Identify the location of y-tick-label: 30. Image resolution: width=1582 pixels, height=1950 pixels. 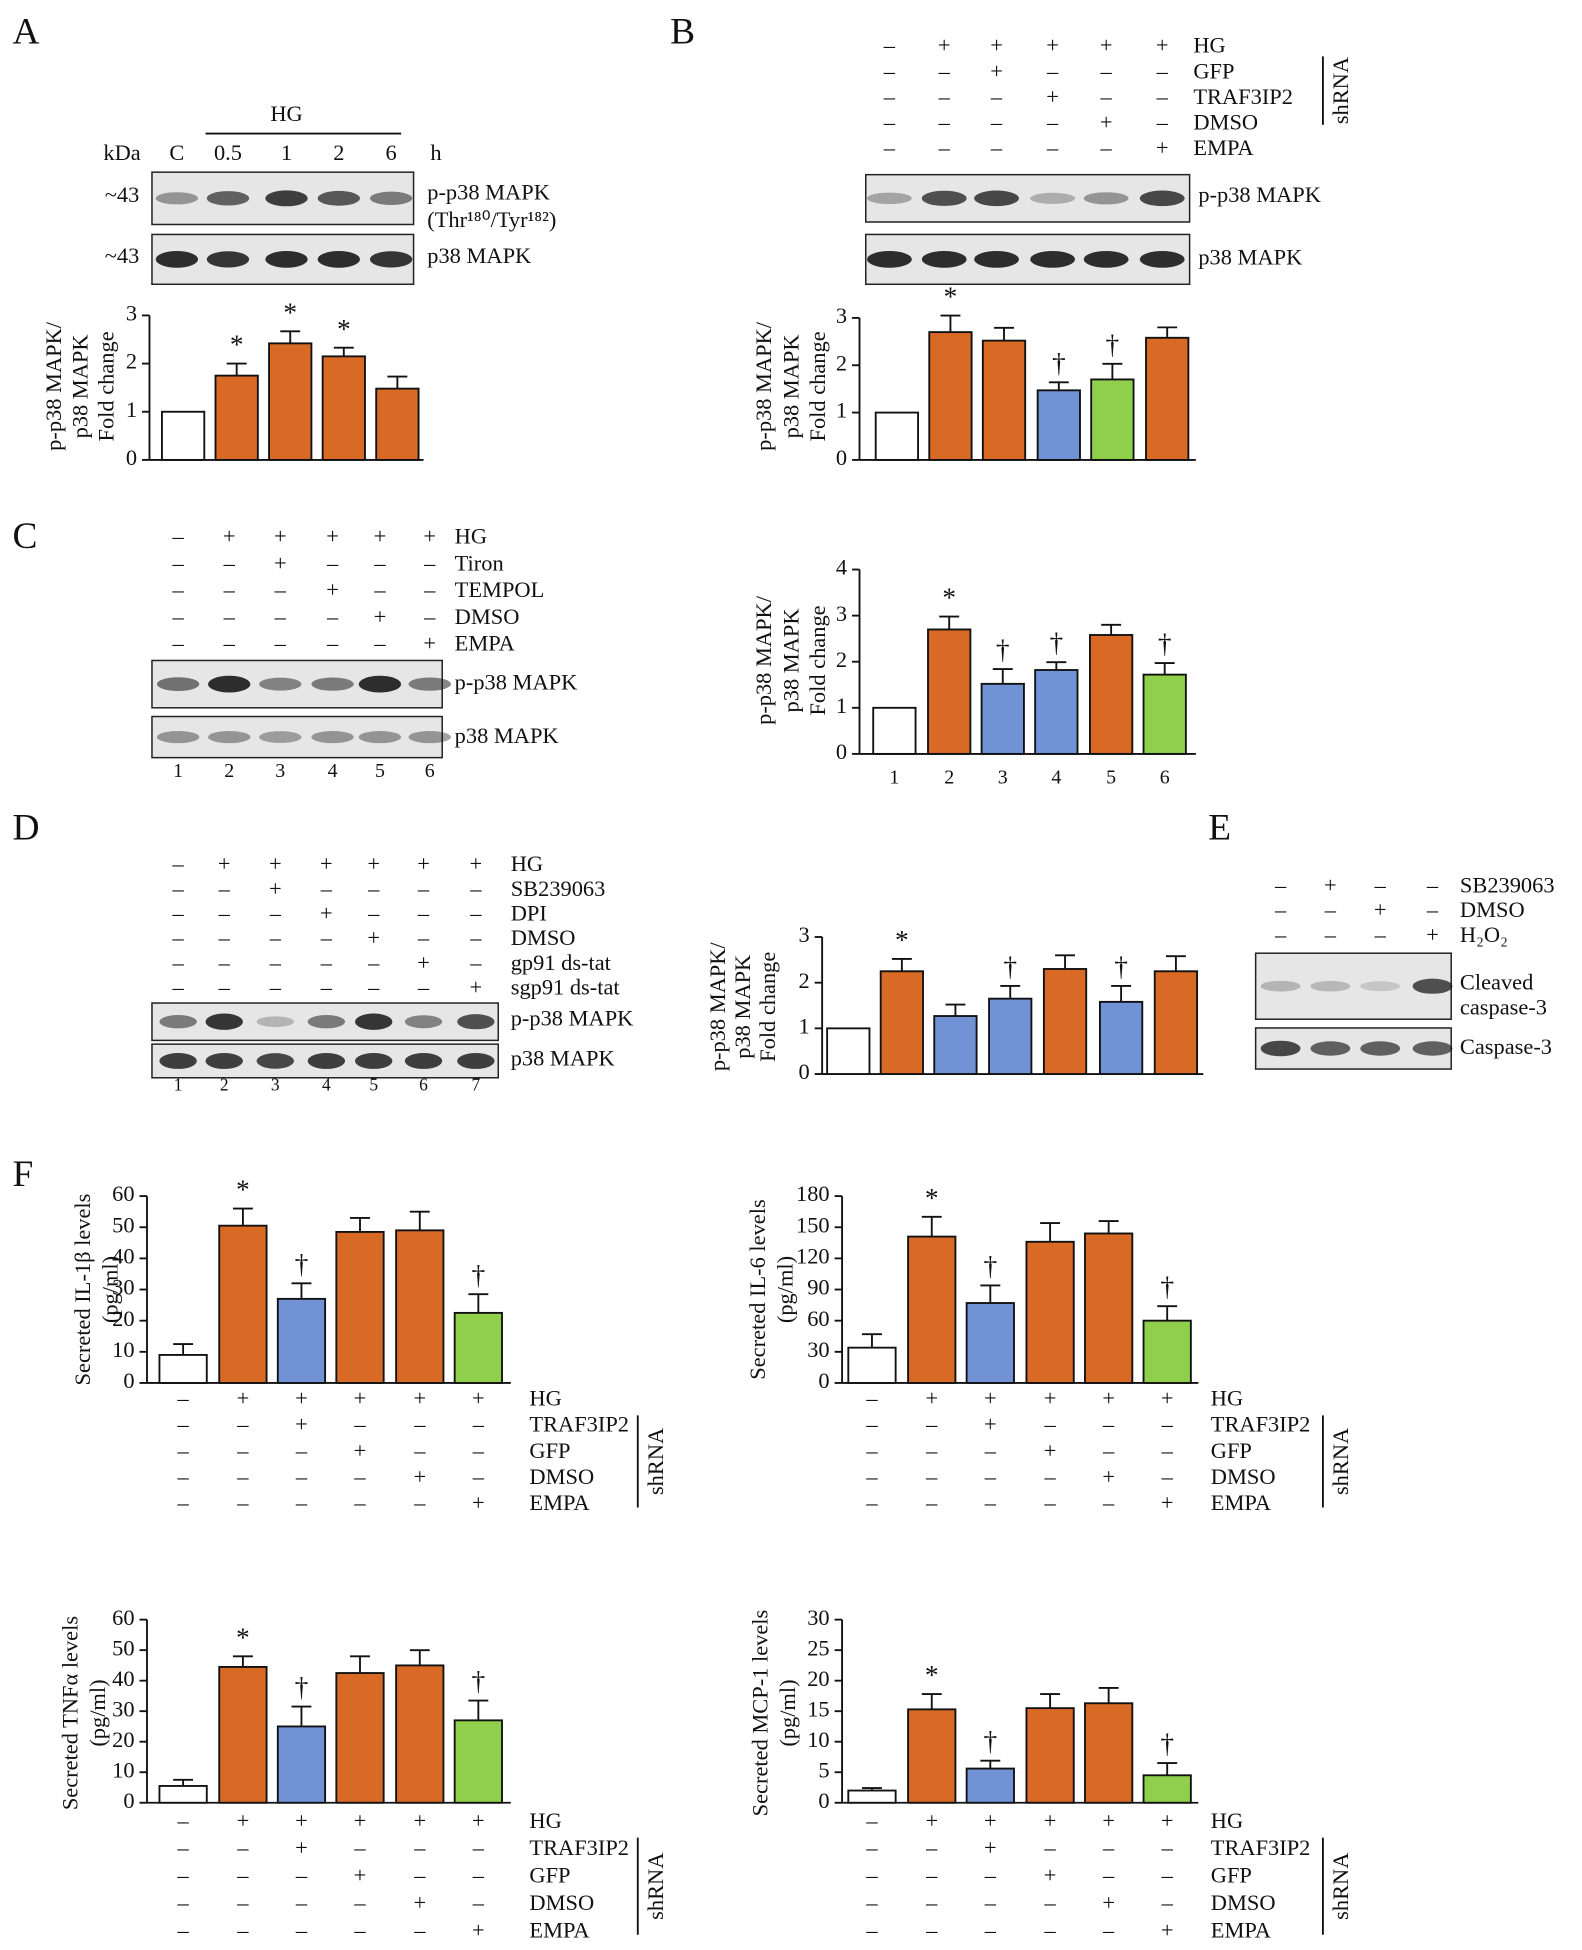
(818, 1617).